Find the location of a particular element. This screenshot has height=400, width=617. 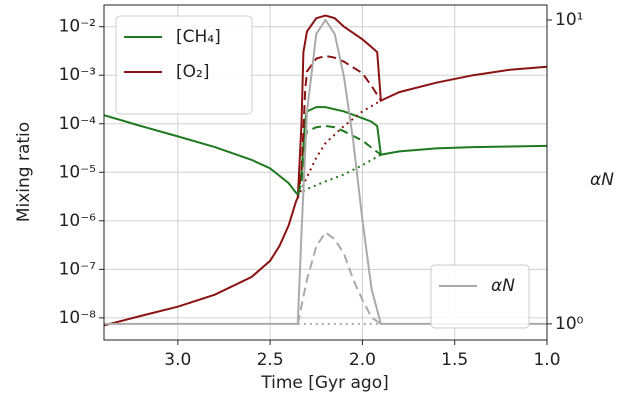

y-axis-label: Mixing ratio is located at coordinates (24, 172).